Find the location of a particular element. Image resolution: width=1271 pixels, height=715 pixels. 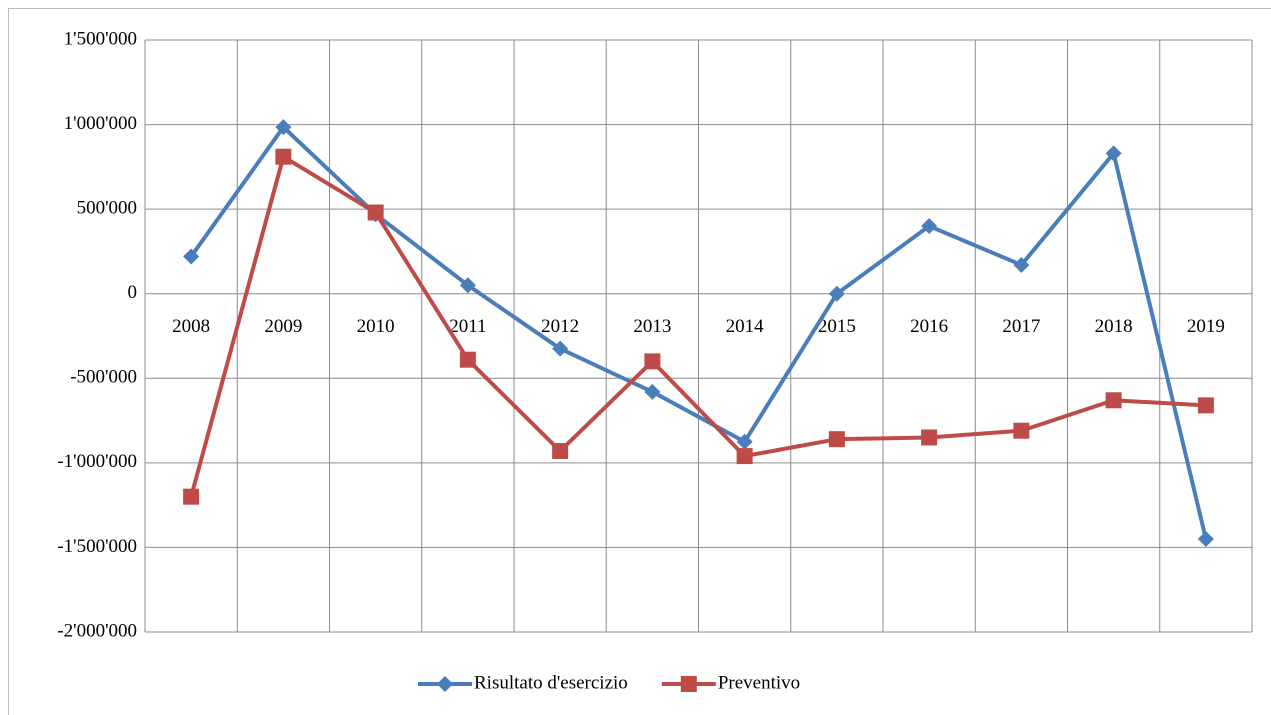

y-tick-label: -1'500'000 is located at coordinates (97, 546).